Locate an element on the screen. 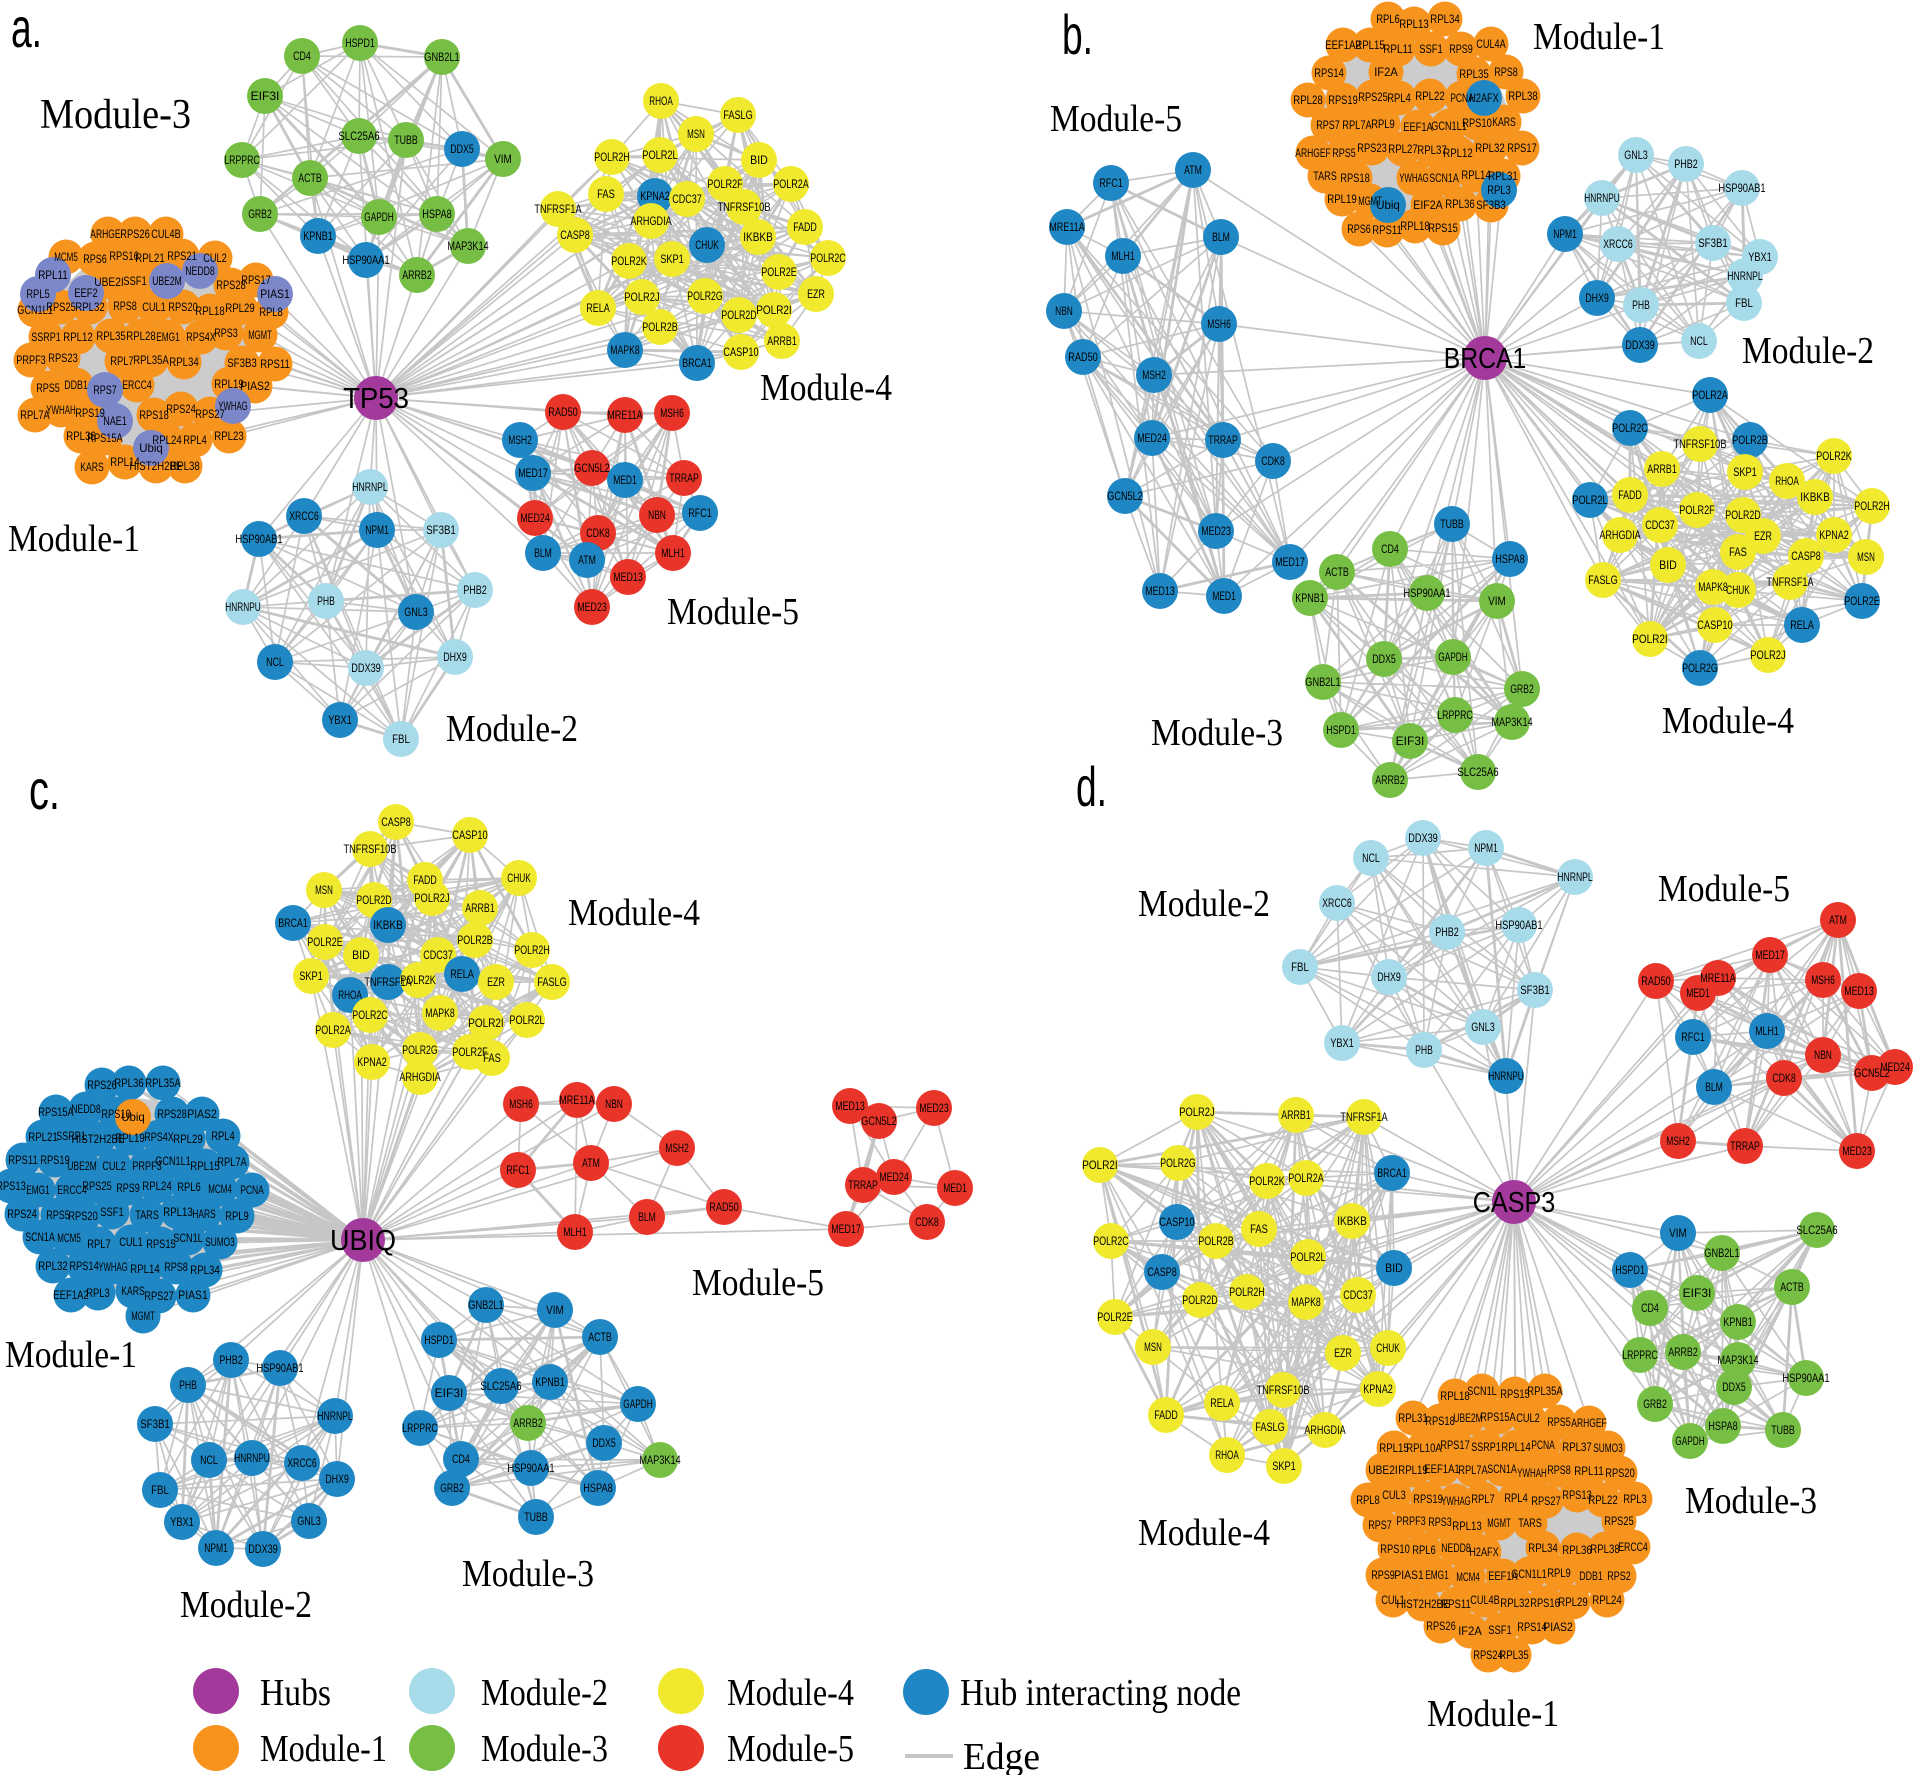  svg-text: RPL13 is located at coordinates (1414, 24).